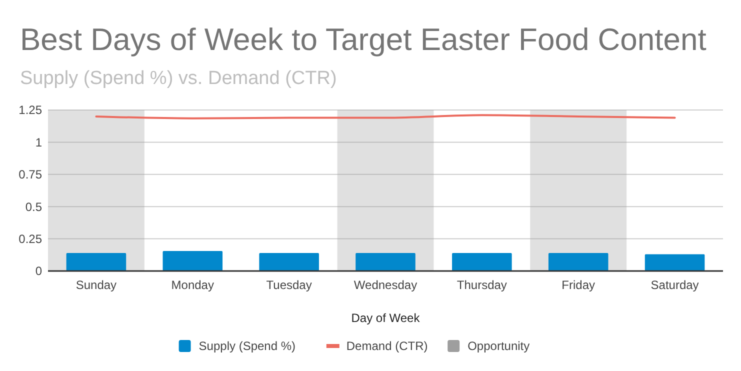 This screenshot has height=371, width=741. Describe the element at coordinates (30, 239) in the screenshot. I see `y-tick-label: 0.25` at that location.